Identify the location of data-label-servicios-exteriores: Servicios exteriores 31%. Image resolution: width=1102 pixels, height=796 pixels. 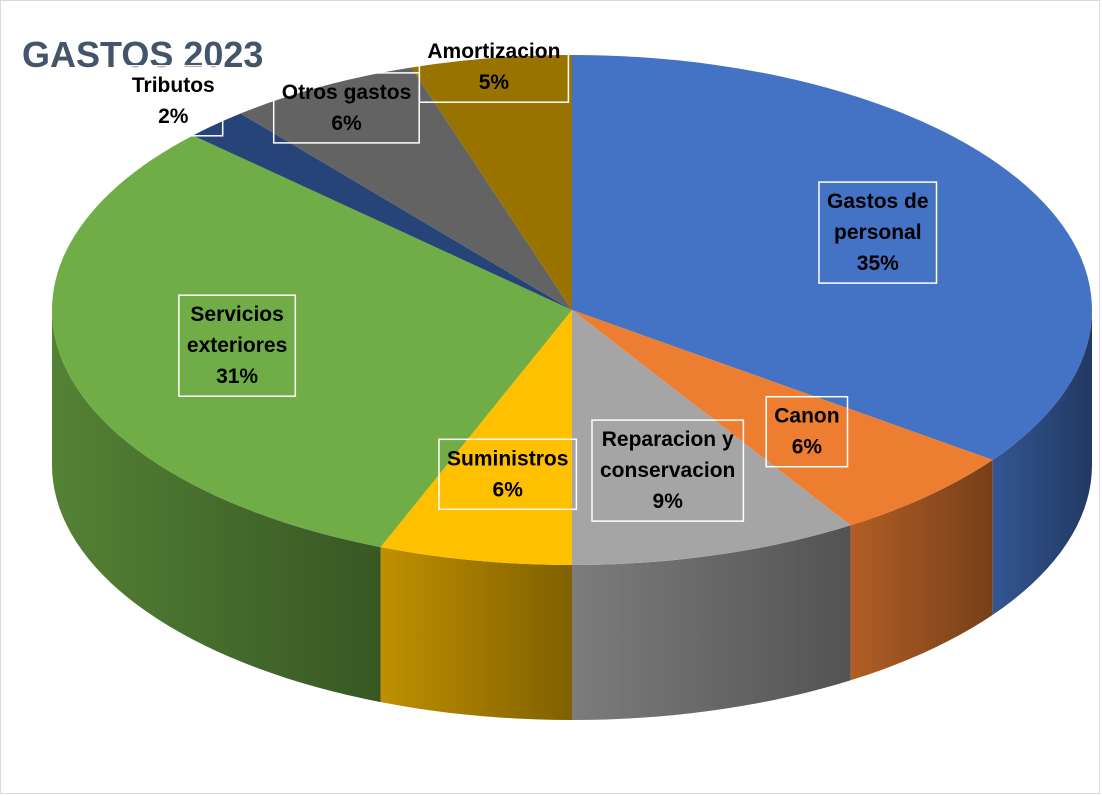
(237, 345).